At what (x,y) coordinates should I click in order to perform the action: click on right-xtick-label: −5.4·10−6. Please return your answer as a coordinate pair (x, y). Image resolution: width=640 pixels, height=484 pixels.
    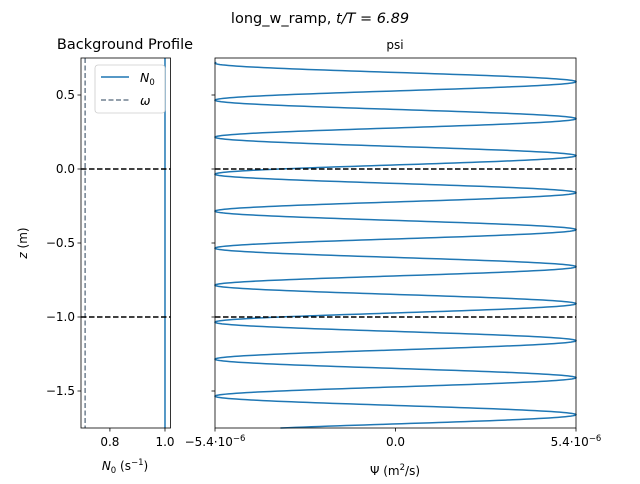
    Looking at the image, I should click on (215, 441).